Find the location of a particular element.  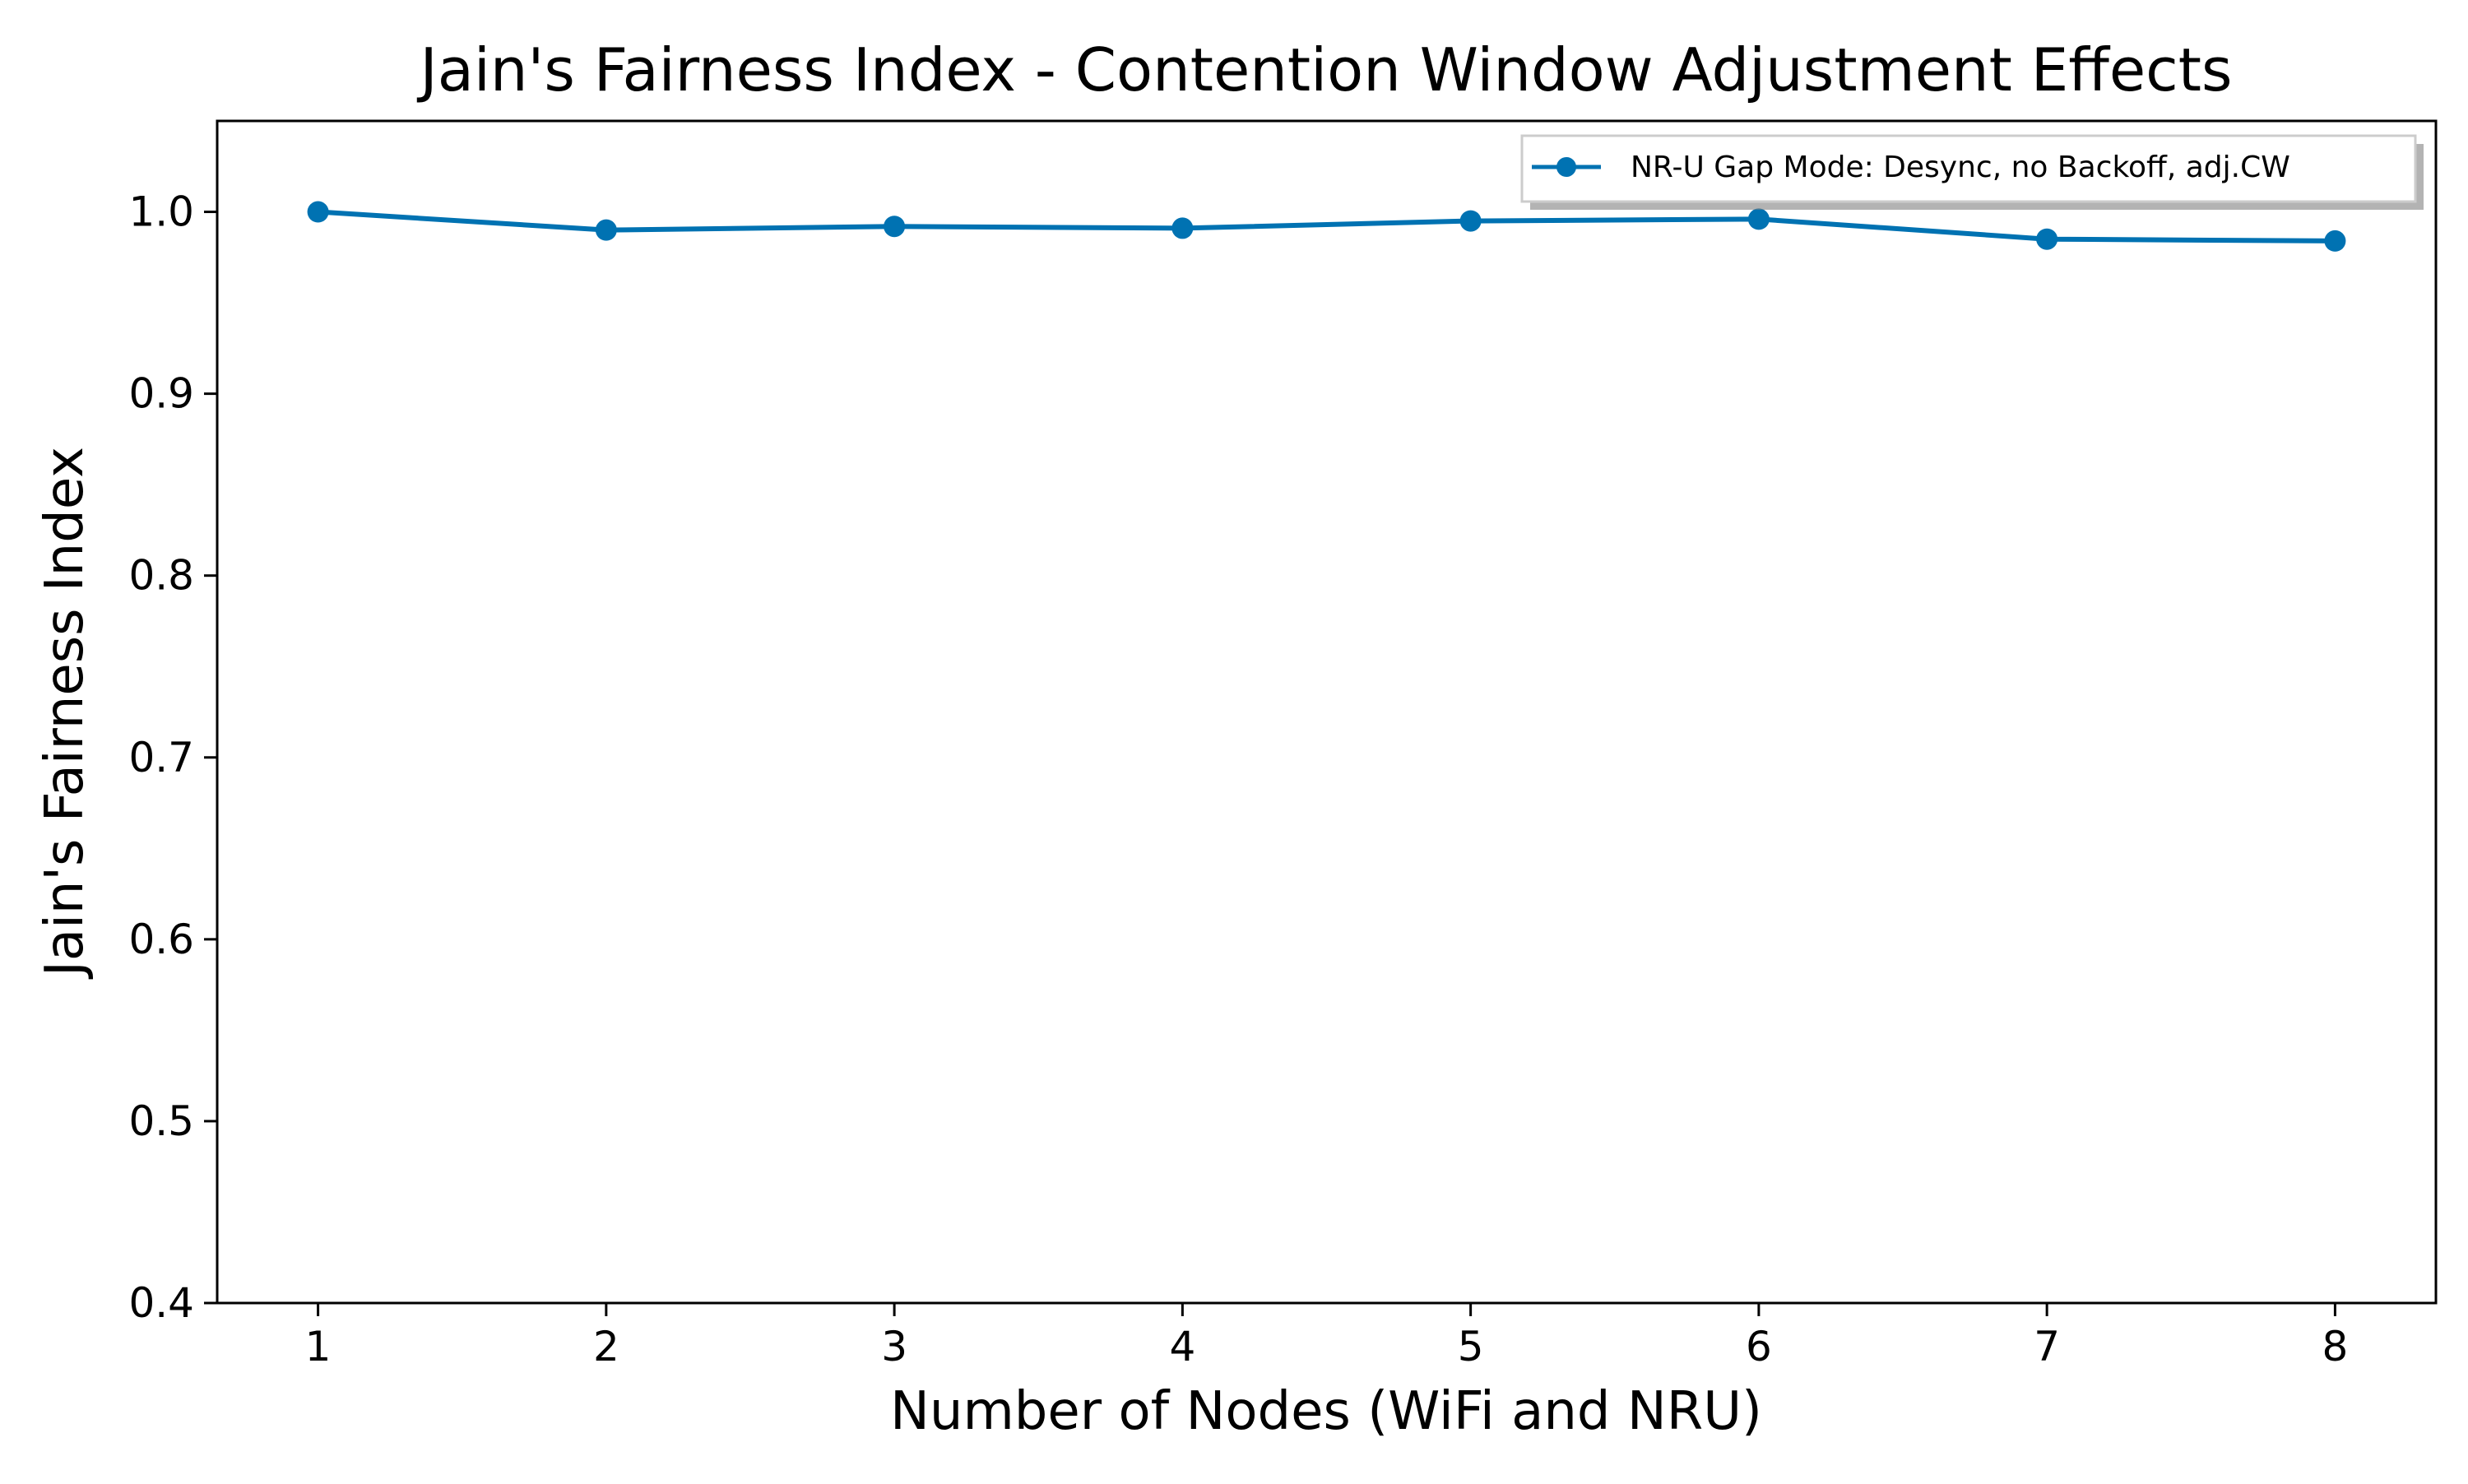

y-axis-ticks: 0.4 0.5 0.6 0.7 0.8 0.9 1.0 is located at coordinates (172, 757).